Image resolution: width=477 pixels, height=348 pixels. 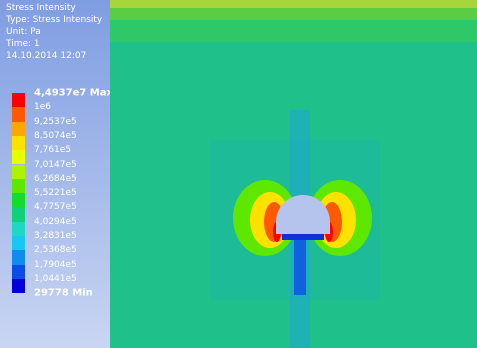 What do you see at coordinates (55, 278) in the screenshot?
I see `legend-label: 1,0441e5` at bounding box center [55, 278].